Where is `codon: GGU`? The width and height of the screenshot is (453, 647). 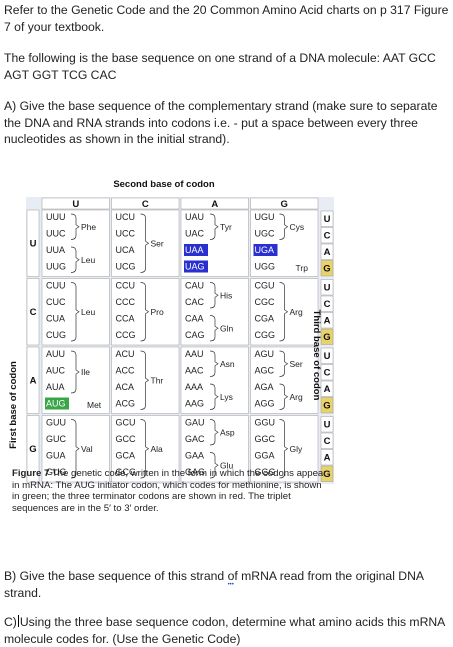 codon: GGU is located at coordinates (265, 423).